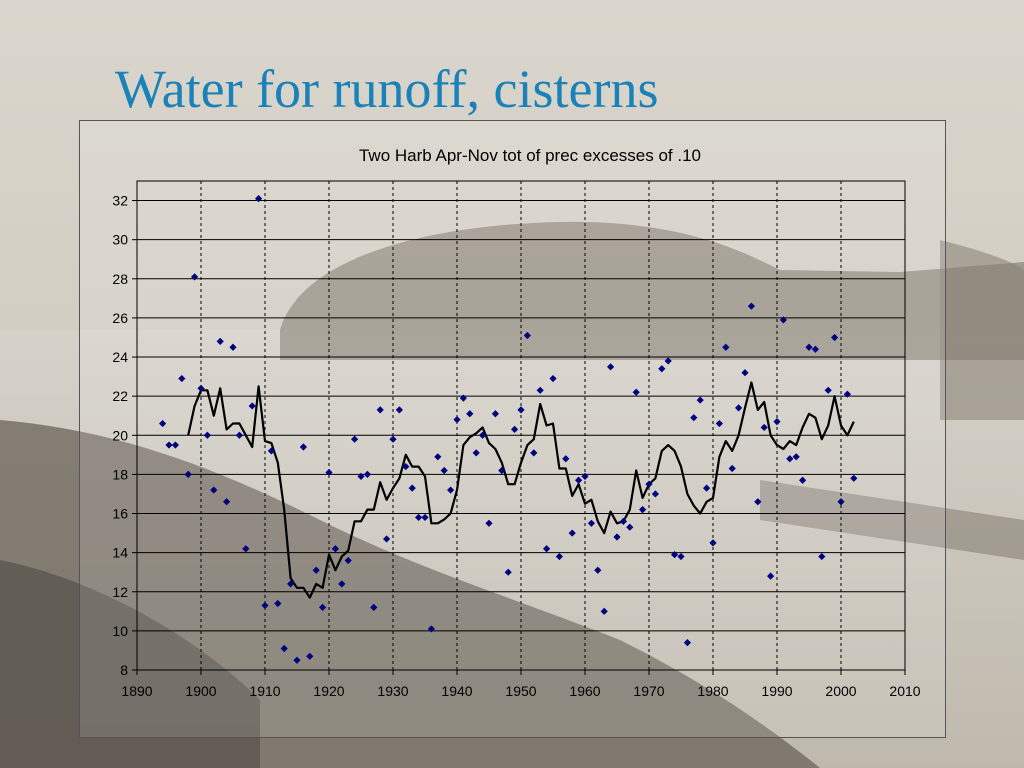  I want to click on x-tick-label: 1910, so click(264, 691).